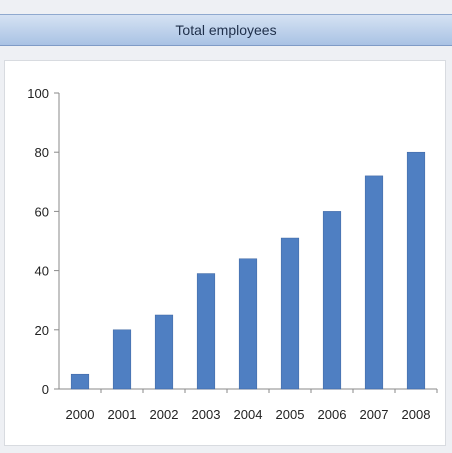 Image resolution: width=452 pixels, height=453 pixels. Describe the element at coordinates (332, 300) in the screenshot. I see `bar-2006` at that location.